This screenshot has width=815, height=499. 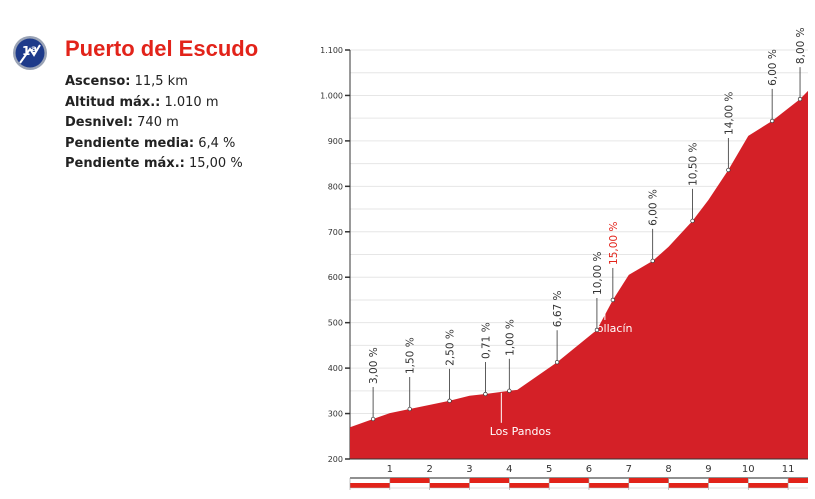 What do you see at coordinates (142, 102) in the screenshot?
I see `stat-altitud: Altitud máx.: 1.010 m` at bounding box center [142, 102].